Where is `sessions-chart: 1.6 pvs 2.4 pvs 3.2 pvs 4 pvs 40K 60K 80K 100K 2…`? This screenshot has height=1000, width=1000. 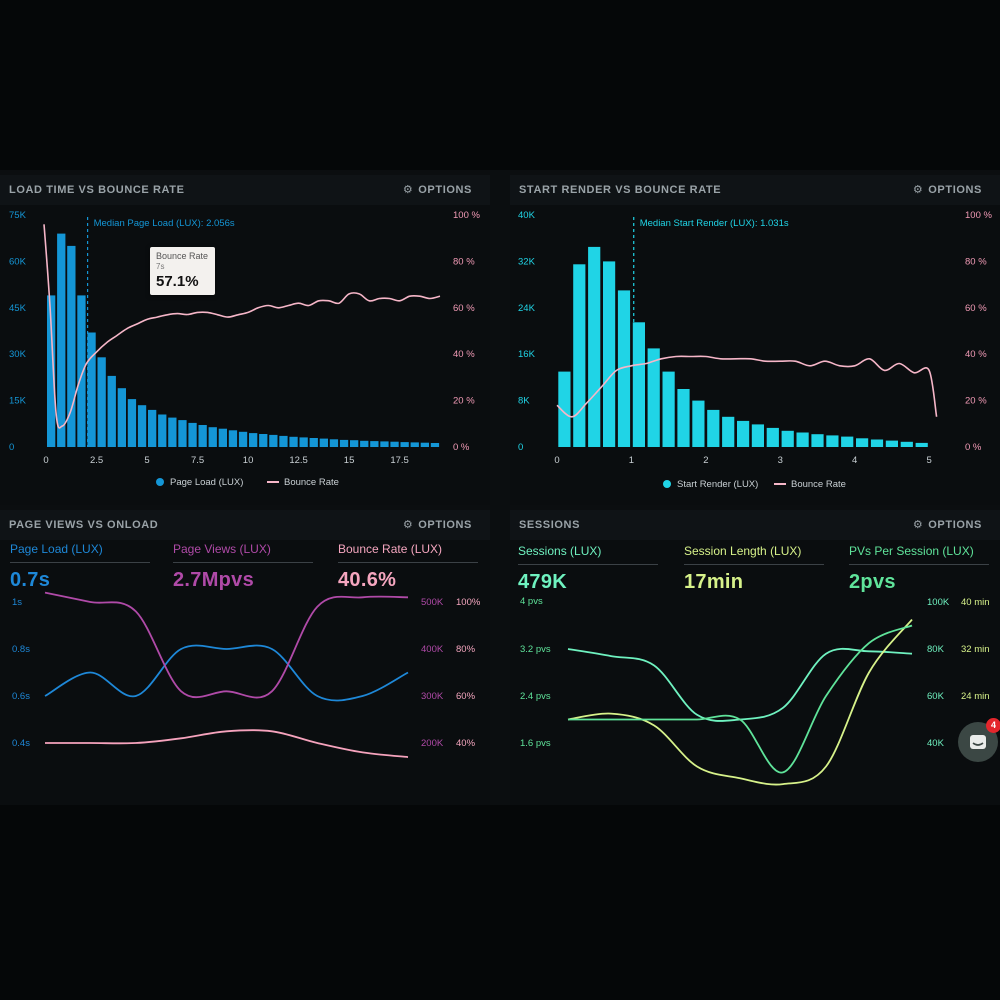
sessions-chart: 1.6 pvs 2.4 pvs 3.2 pvs 4 pvs 40K 60K 80K 100K 2… is located at coordinates (755, 691).